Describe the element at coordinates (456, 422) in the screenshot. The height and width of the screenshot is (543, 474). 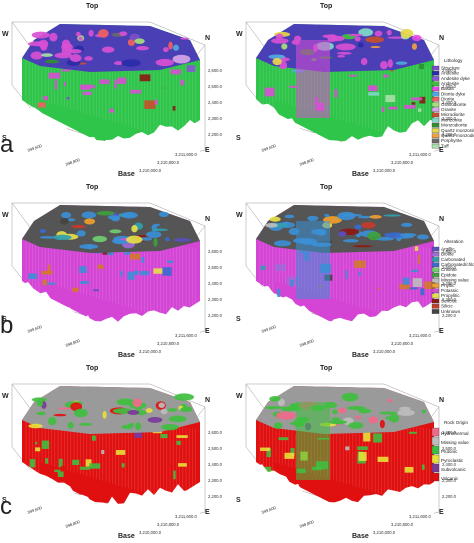
I see `legend-title: Rock Origin` at that location.